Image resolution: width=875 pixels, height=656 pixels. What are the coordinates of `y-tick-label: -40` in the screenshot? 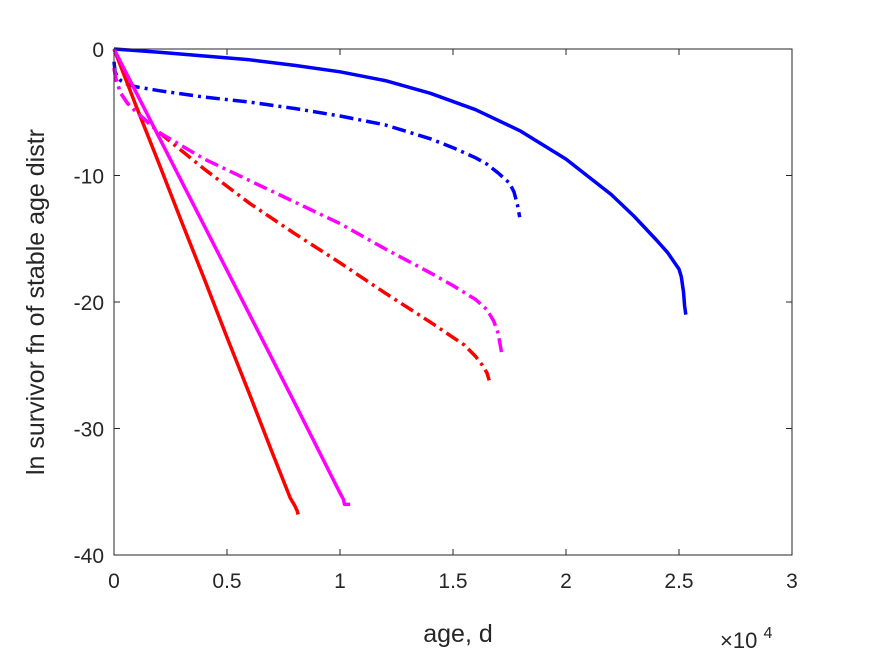 It's located at (89, 556).